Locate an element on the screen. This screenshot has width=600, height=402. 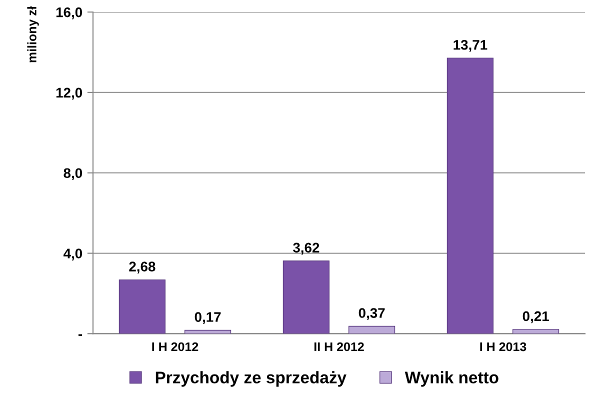
data-label: 0,21 is located at coordinates (535, 317).